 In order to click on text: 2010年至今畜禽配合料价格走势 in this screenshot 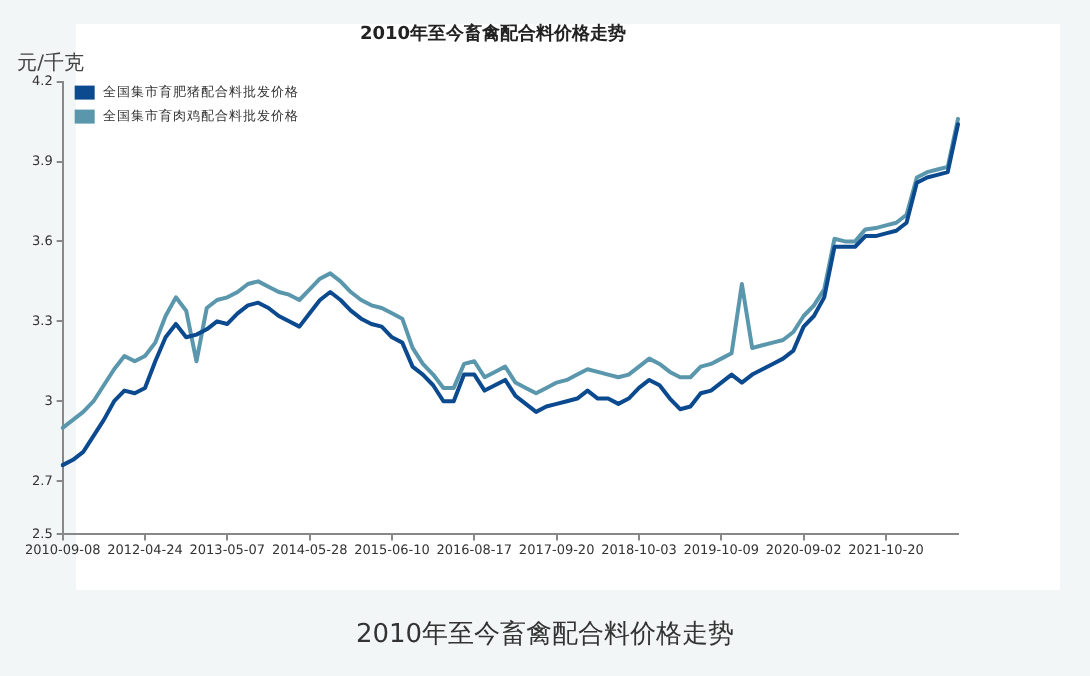, I will do `click(545, 635)`.